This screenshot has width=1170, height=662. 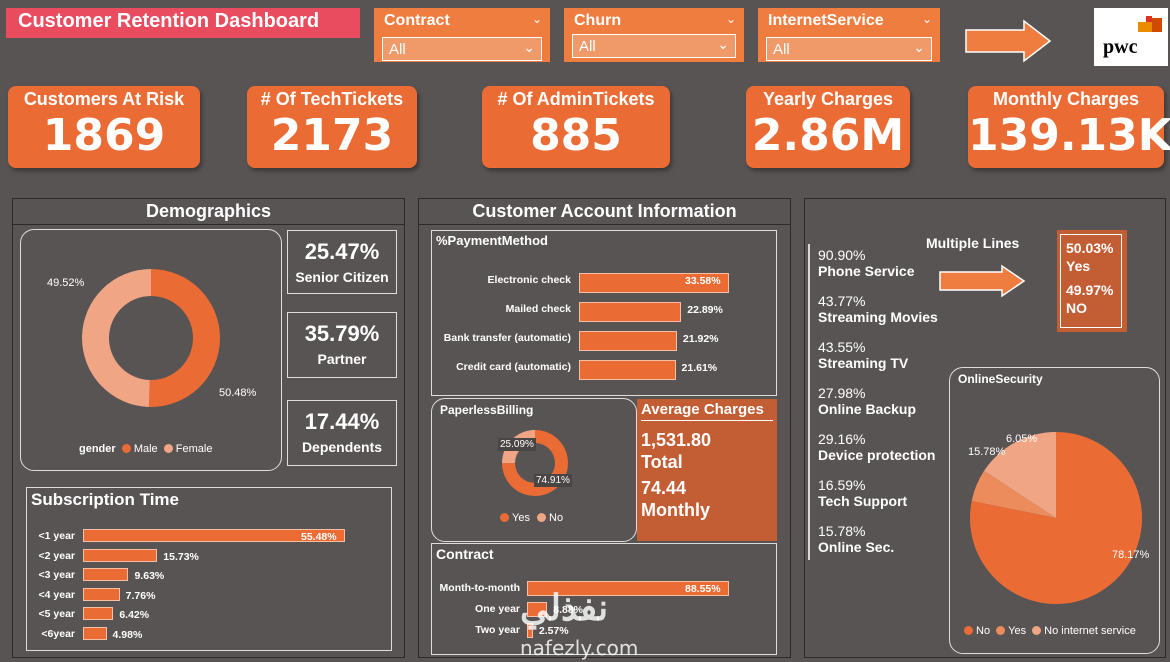 I want to click on subscription-label: <2 year, so click(x=57, y=555).